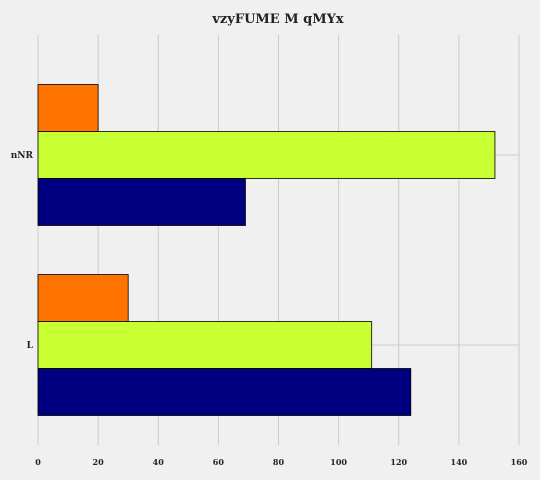 This screenshot has width=540, height=480. I want to click on x-tick-label: 20, so click(99, 462).